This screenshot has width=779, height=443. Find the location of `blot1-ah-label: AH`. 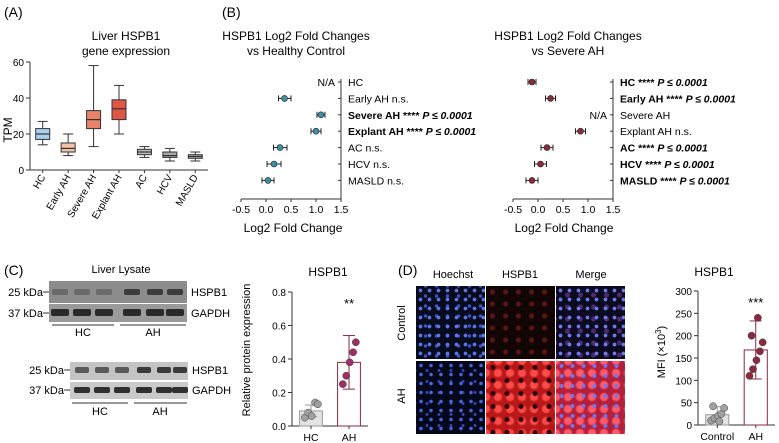

blot1-ah-label: AH is located at coordinates (152, 333).